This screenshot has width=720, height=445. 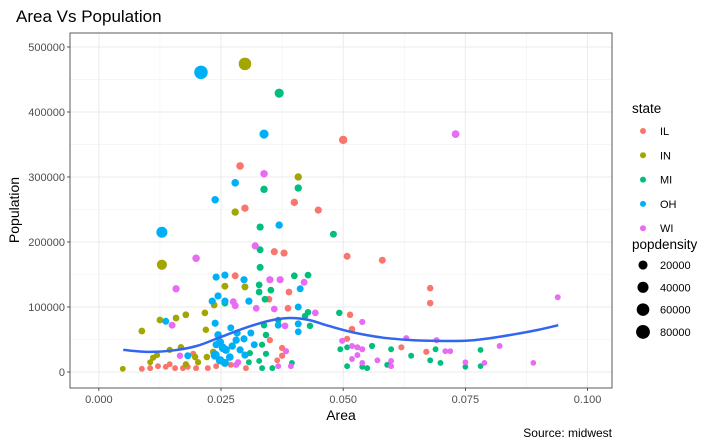 I want to click on legend-key-oh, so click(x=643, y=203).